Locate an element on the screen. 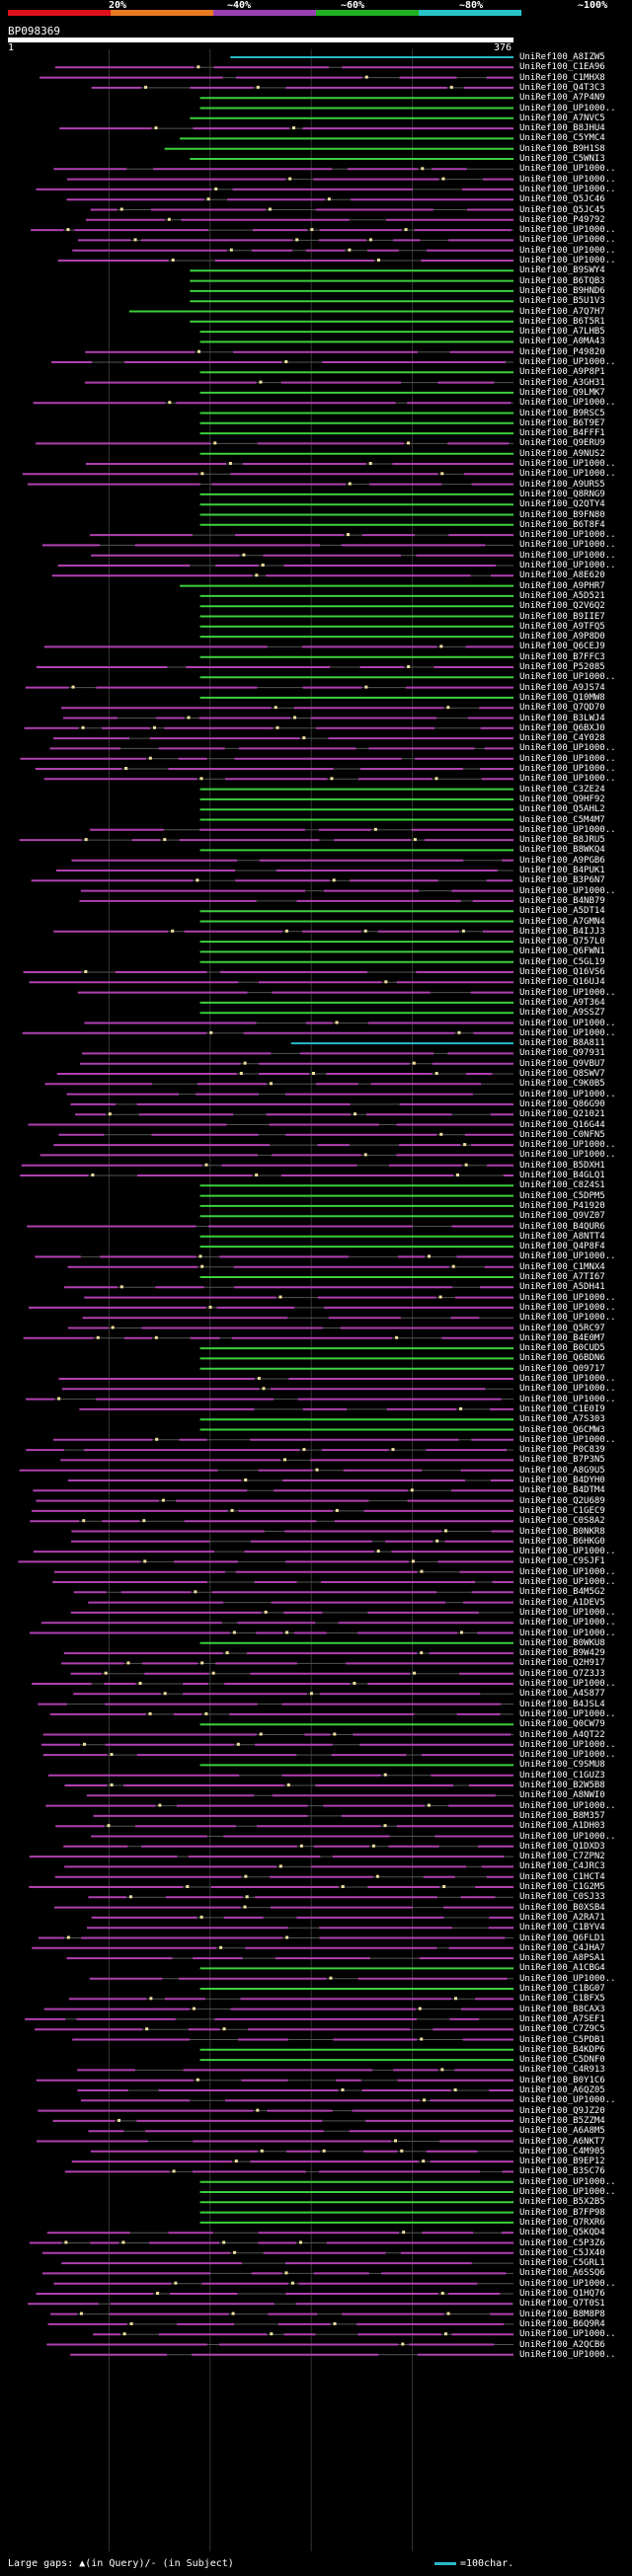  hit-label: UniRef100_Q2V6Q2 is located at coordinates (562, 606).